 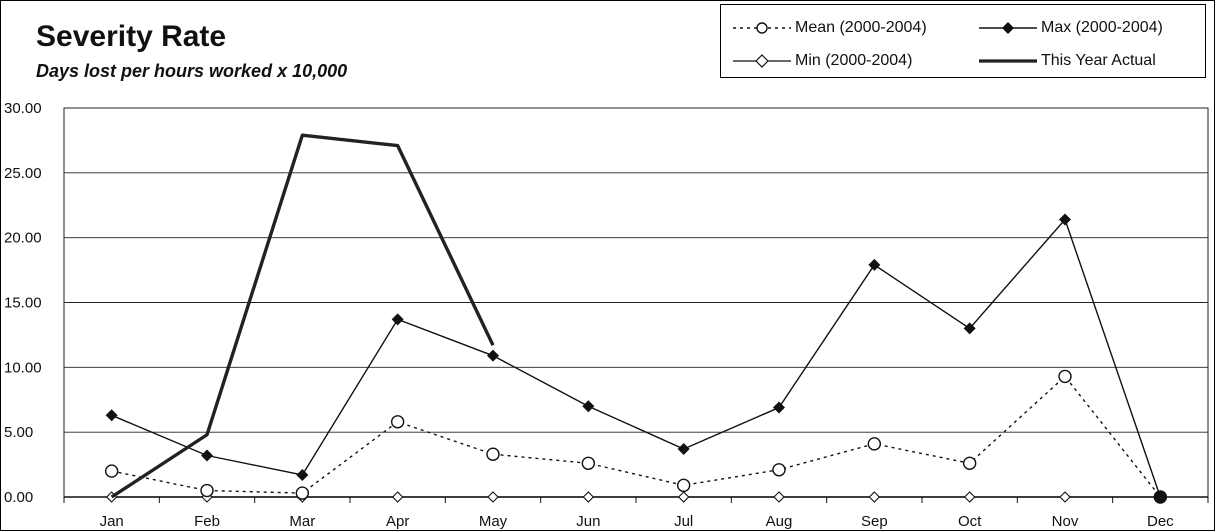 What do you see at coordinates (207, 521) in the screenshot?
I see `x-tick-label: Feb` at bounding box center [207, 521].